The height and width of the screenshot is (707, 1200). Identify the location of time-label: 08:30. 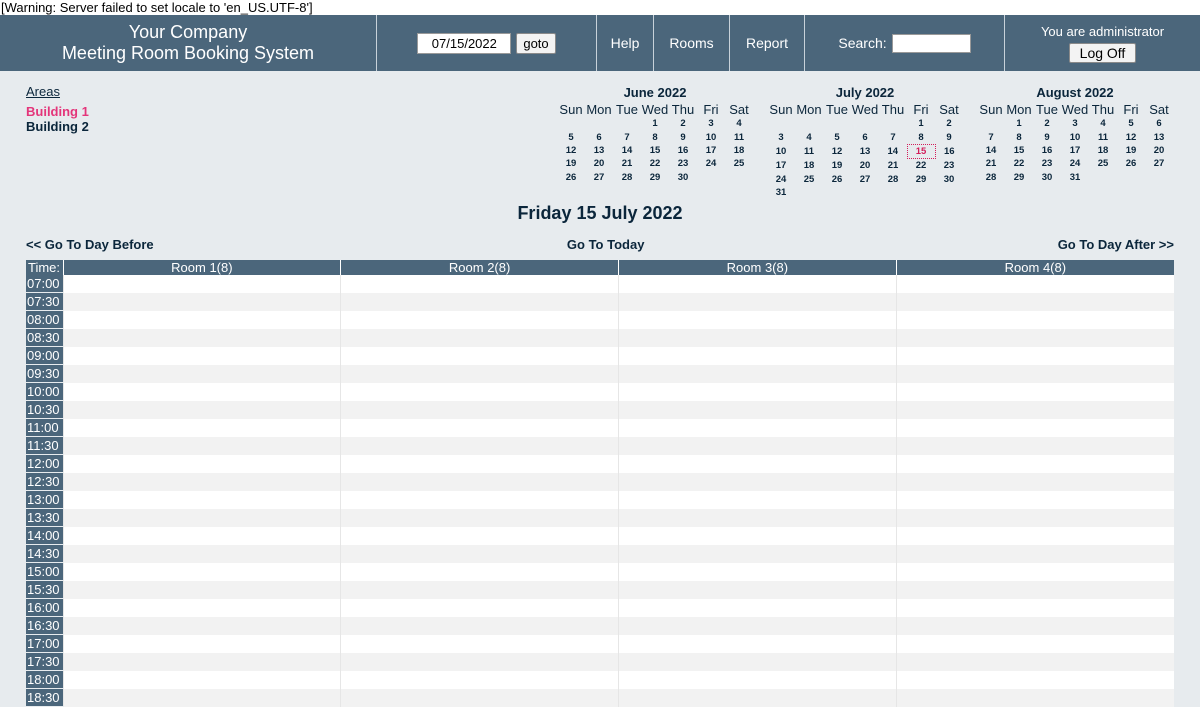
(44, 337).